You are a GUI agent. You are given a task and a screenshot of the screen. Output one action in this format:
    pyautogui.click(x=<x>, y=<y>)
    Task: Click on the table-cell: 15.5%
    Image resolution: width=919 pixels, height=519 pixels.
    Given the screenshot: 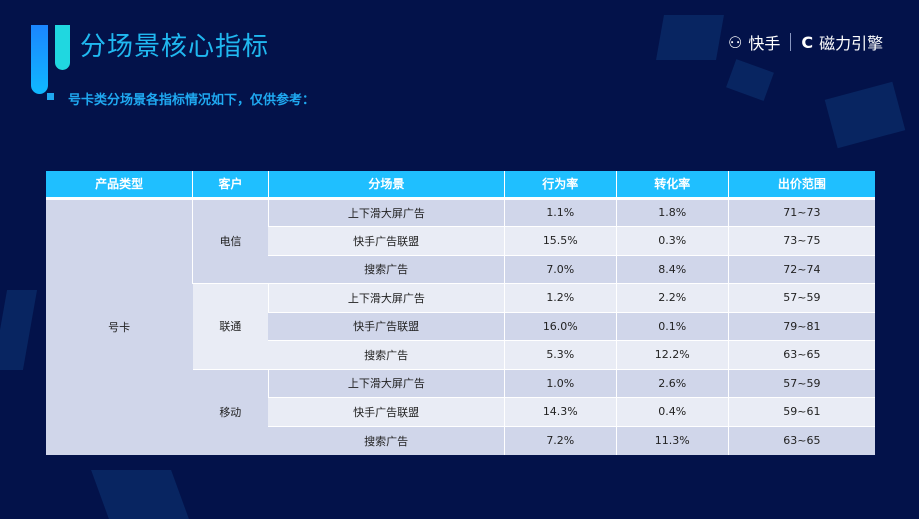 What is the action you would take?
    pyautogui.click(x=560, y=240)
    